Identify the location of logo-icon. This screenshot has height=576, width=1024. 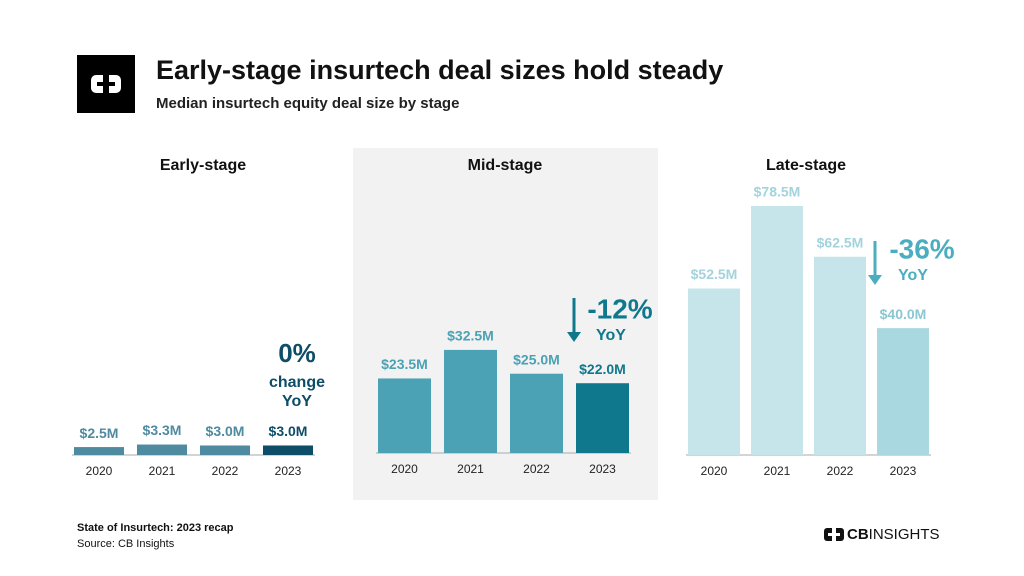
(106, 84).